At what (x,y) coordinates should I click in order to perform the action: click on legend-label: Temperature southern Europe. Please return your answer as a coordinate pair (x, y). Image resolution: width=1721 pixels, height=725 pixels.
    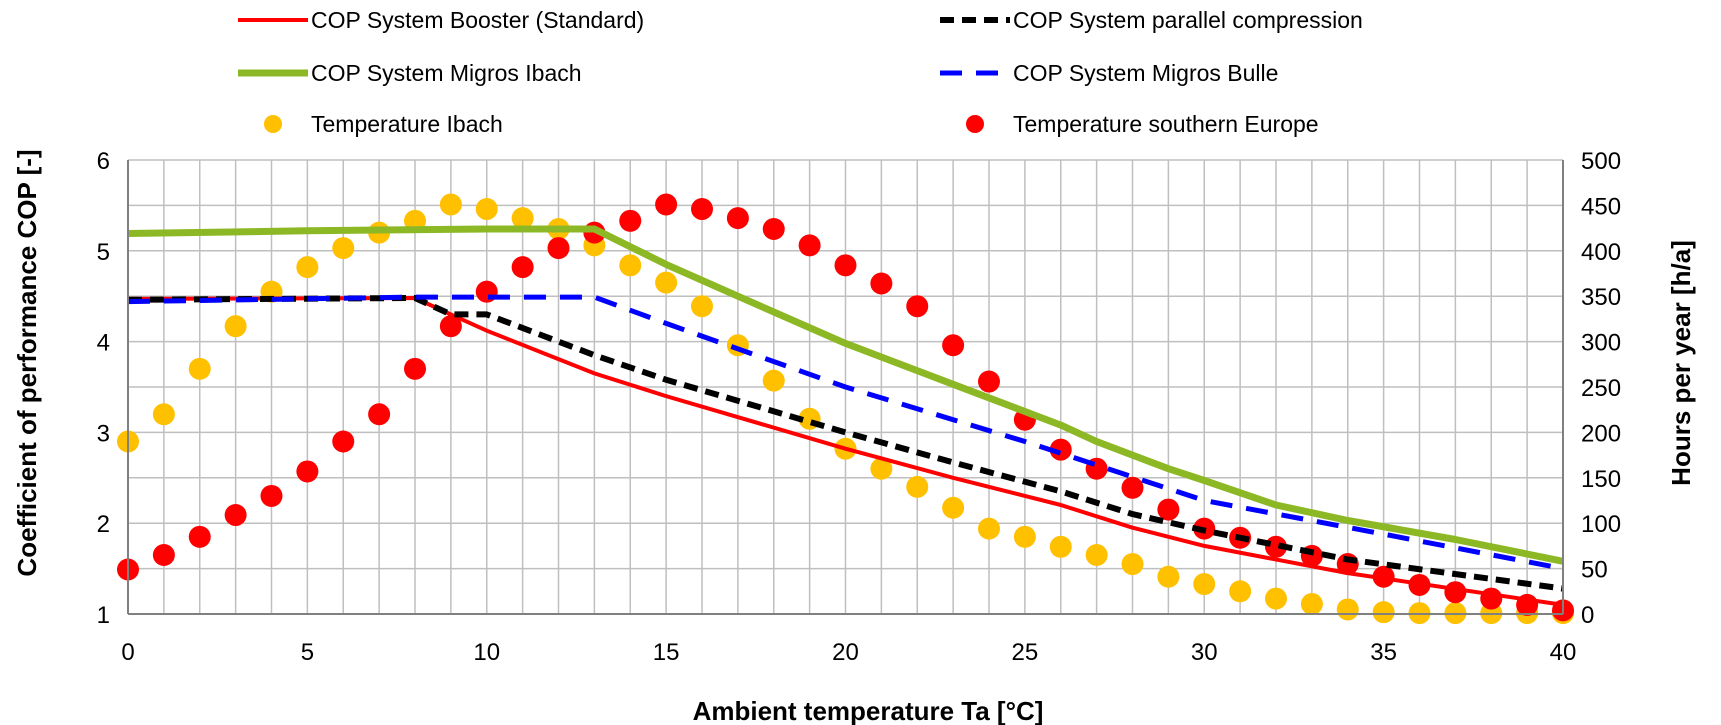
    Looking at the image, I should click on (1166, 124).